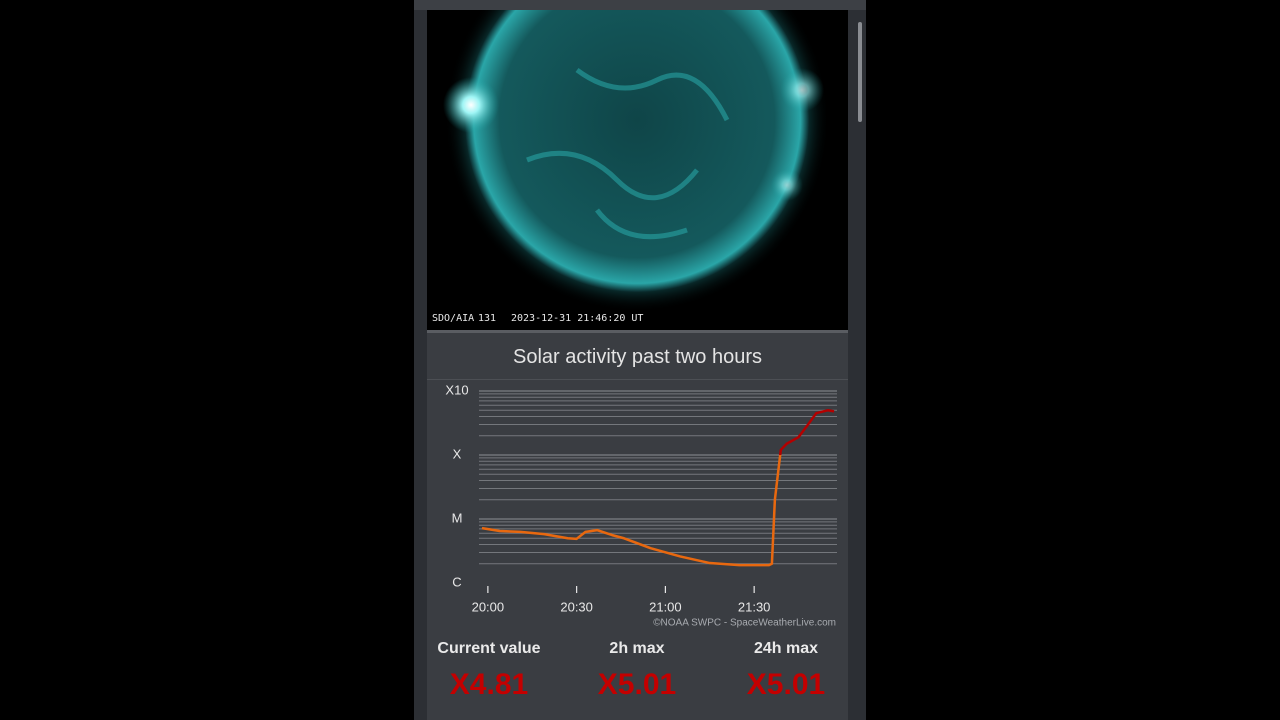 The image size is (1280, 720). What do you see at coordinates (665, 606) in the screenshot?
I see `x-tick-label: 21:00` at bounding box center [665, 606].